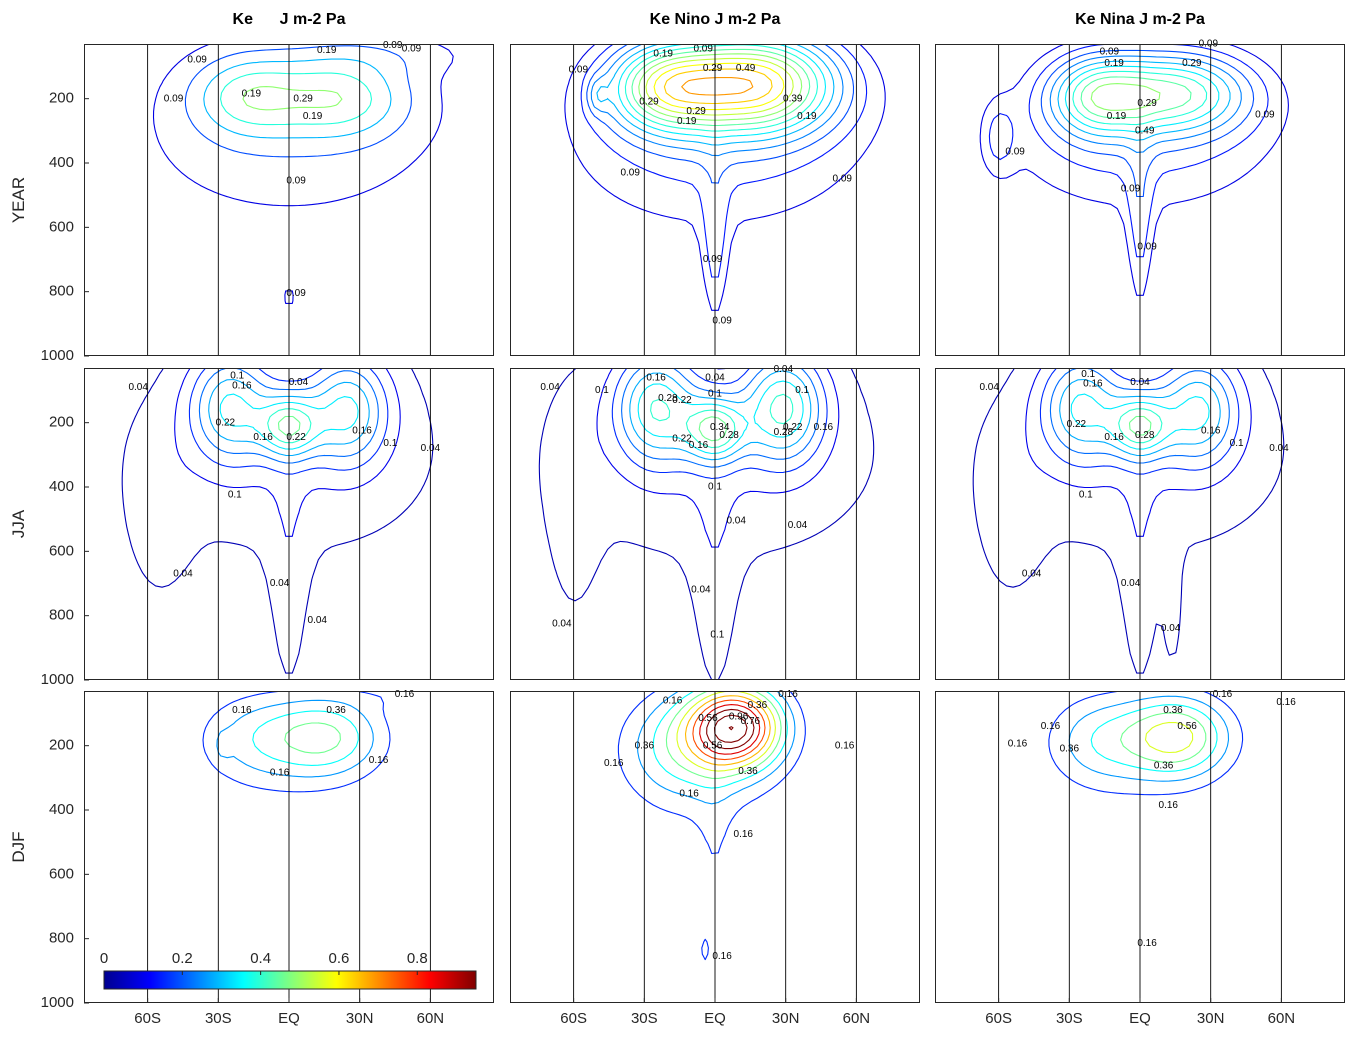  I want to click on contour-label: 0.49, so click(746, 68).